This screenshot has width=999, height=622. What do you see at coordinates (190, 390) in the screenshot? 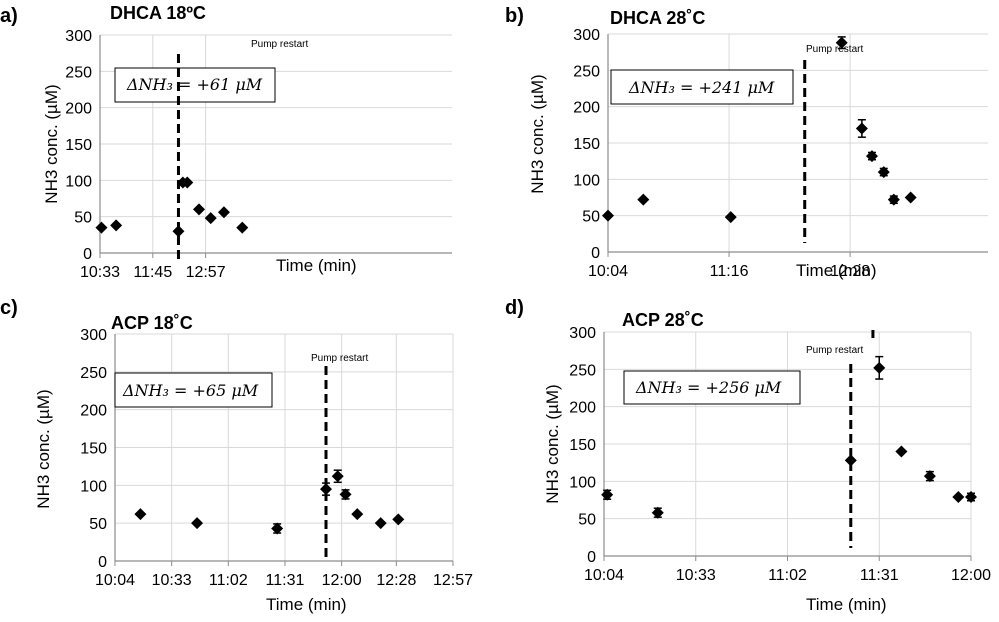
I see `delta-annotation: ΔNH₃ = +65 μM` at bounding box center [190, 390].